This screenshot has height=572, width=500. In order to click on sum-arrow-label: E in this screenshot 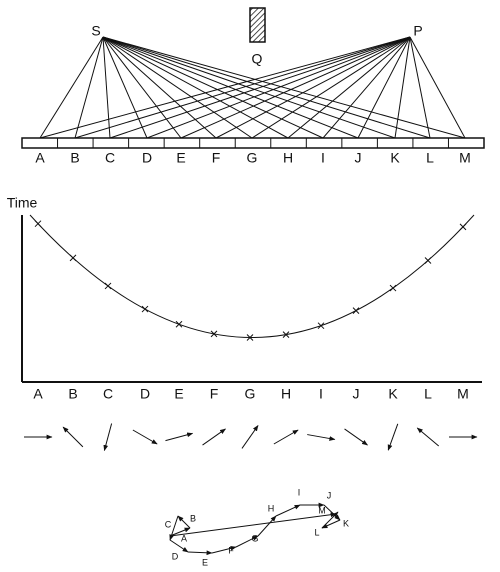, I will do `click(205, 562)`.